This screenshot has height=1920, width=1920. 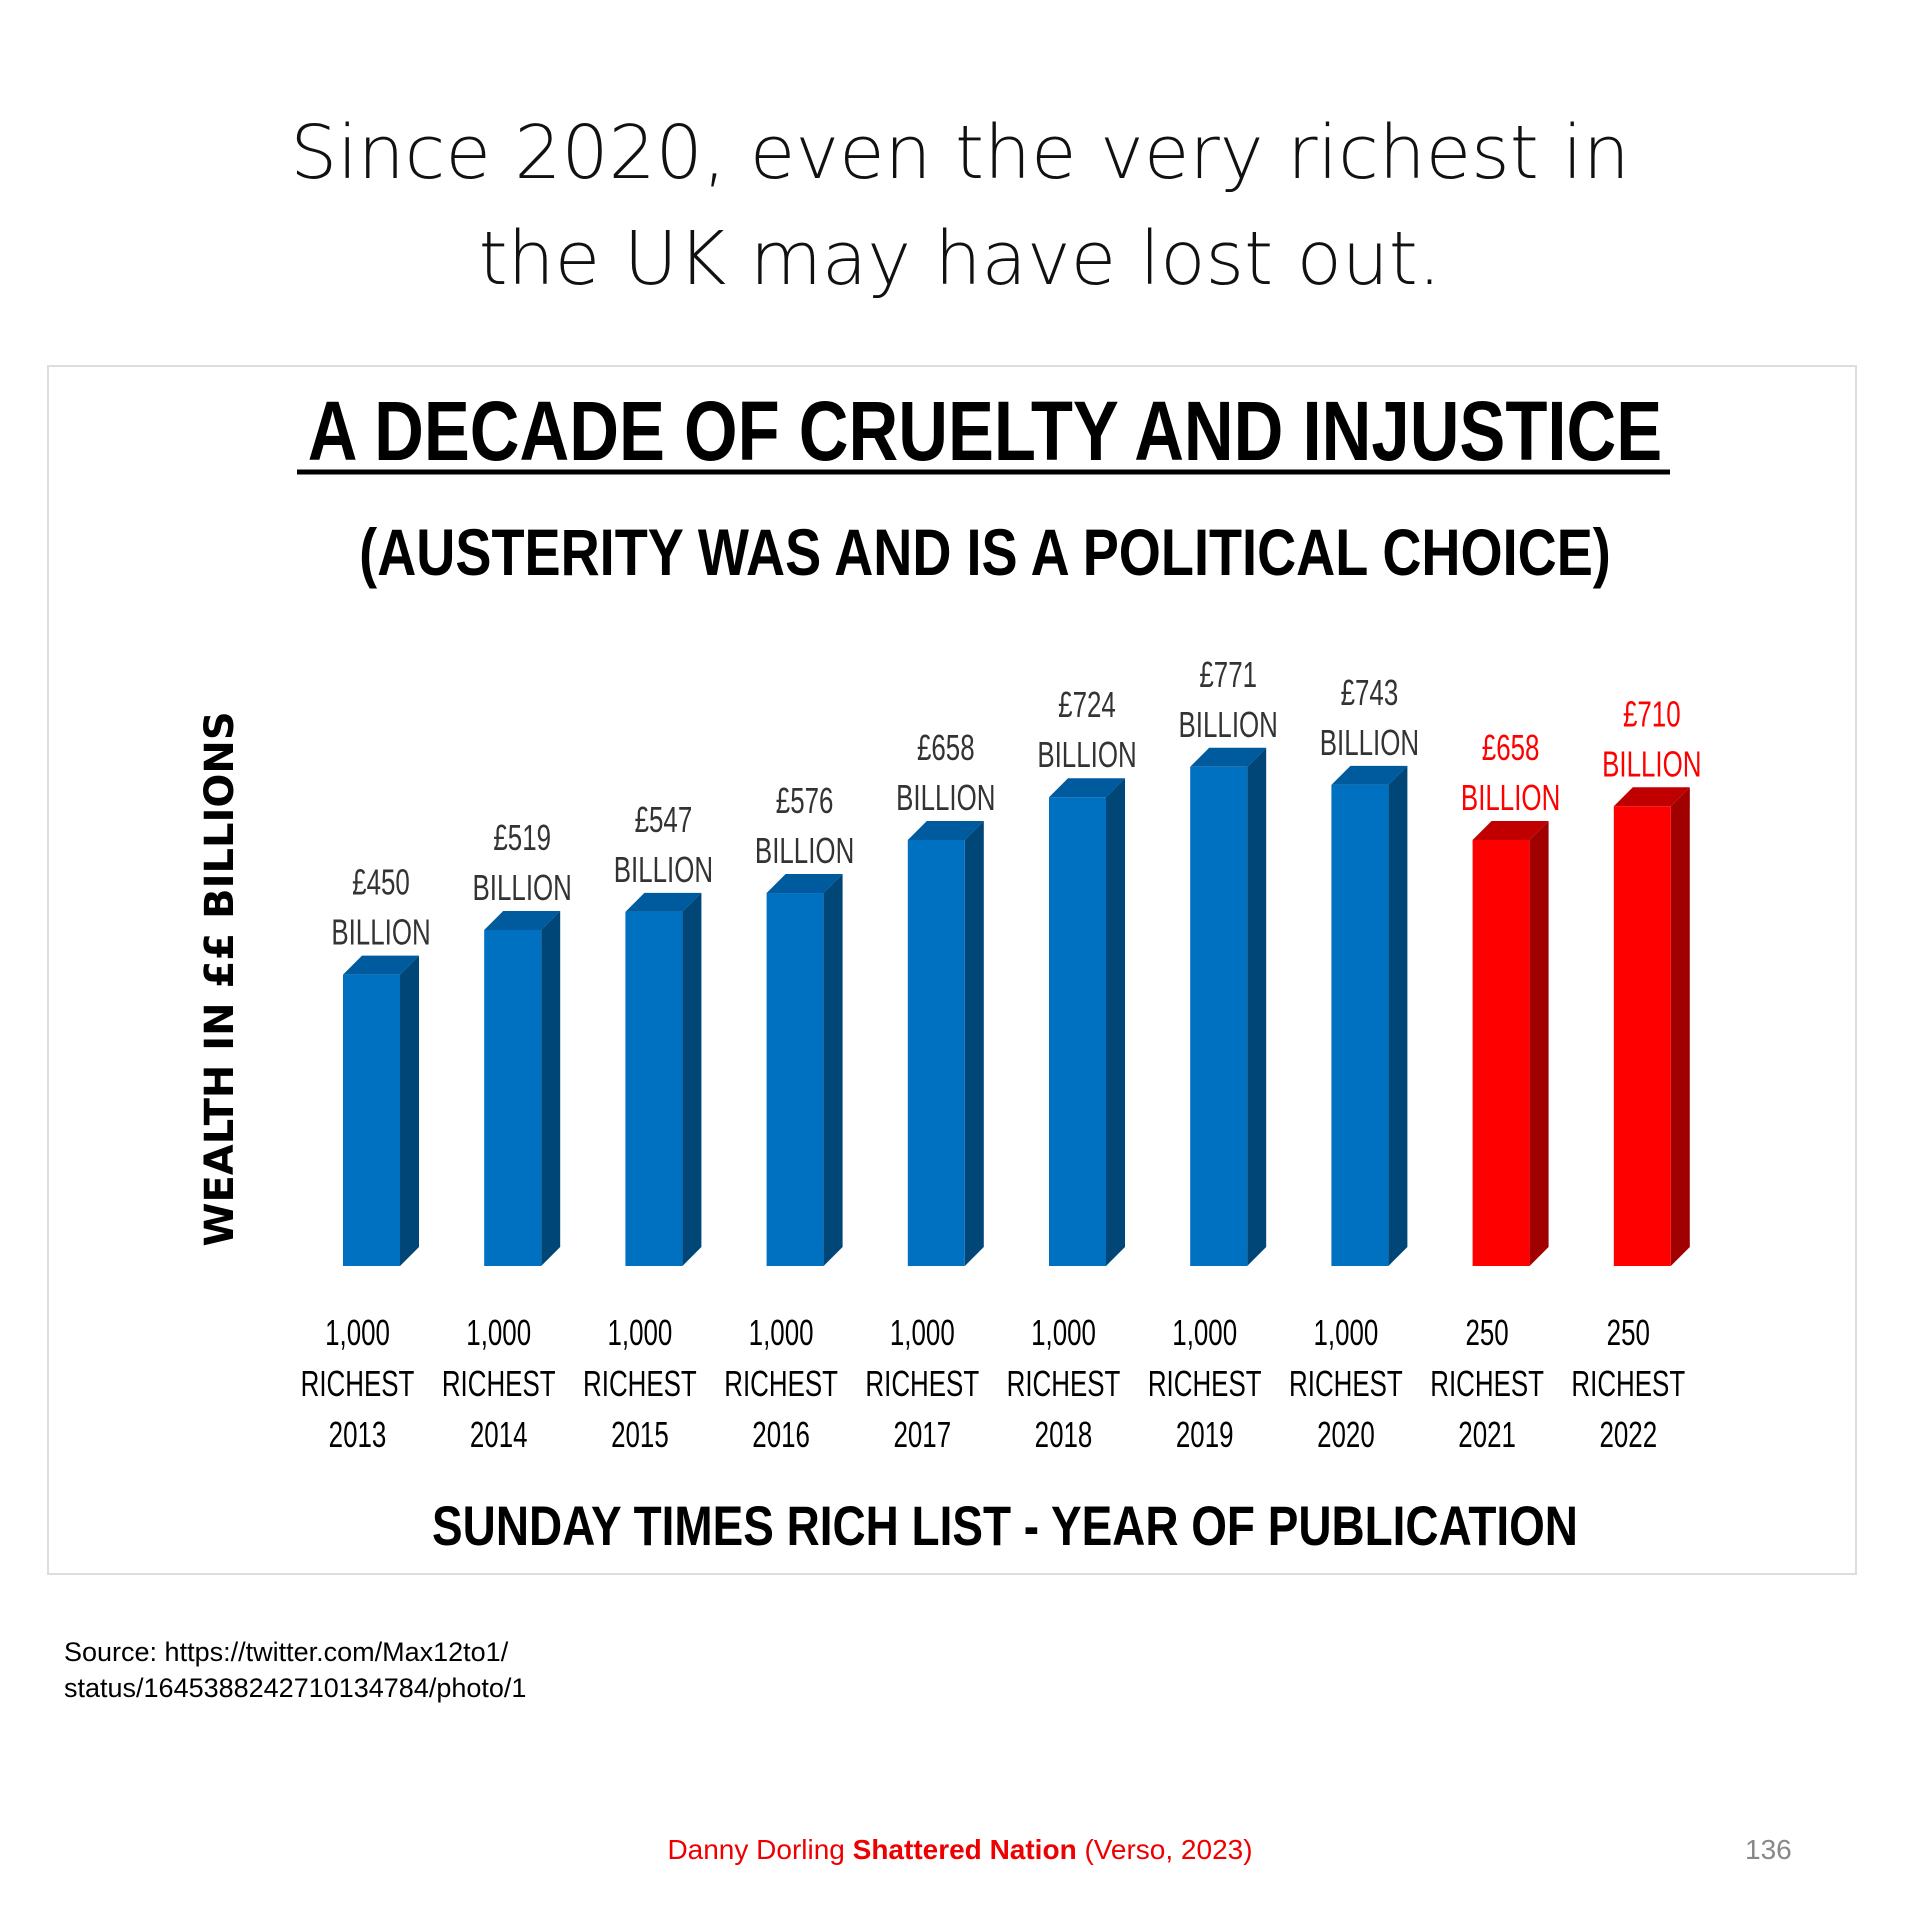 What do you see at coordinates (1164, 1849) in the screenshot?
I see `footer-publisher: (Verso, 2023)` at bounding box center [1164, 1849].